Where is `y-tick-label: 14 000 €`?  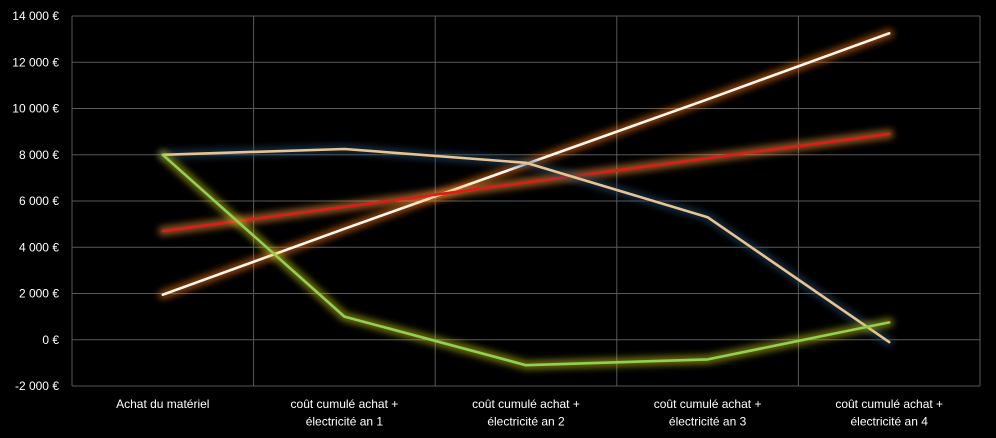 y-tick-label: 14 000 € is located at coordinates (35, 16).